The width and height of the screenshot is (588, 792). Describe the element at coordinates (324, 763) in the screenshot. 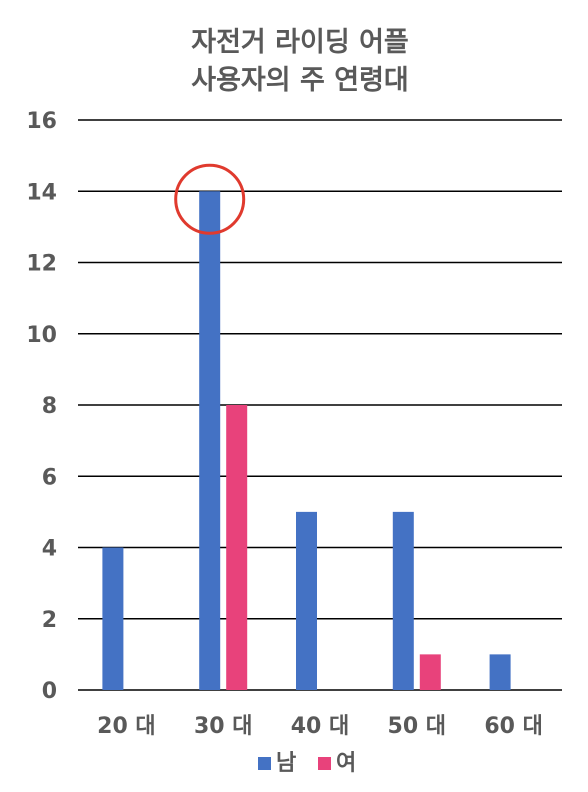

I see `legend-female-swatch` at that location.